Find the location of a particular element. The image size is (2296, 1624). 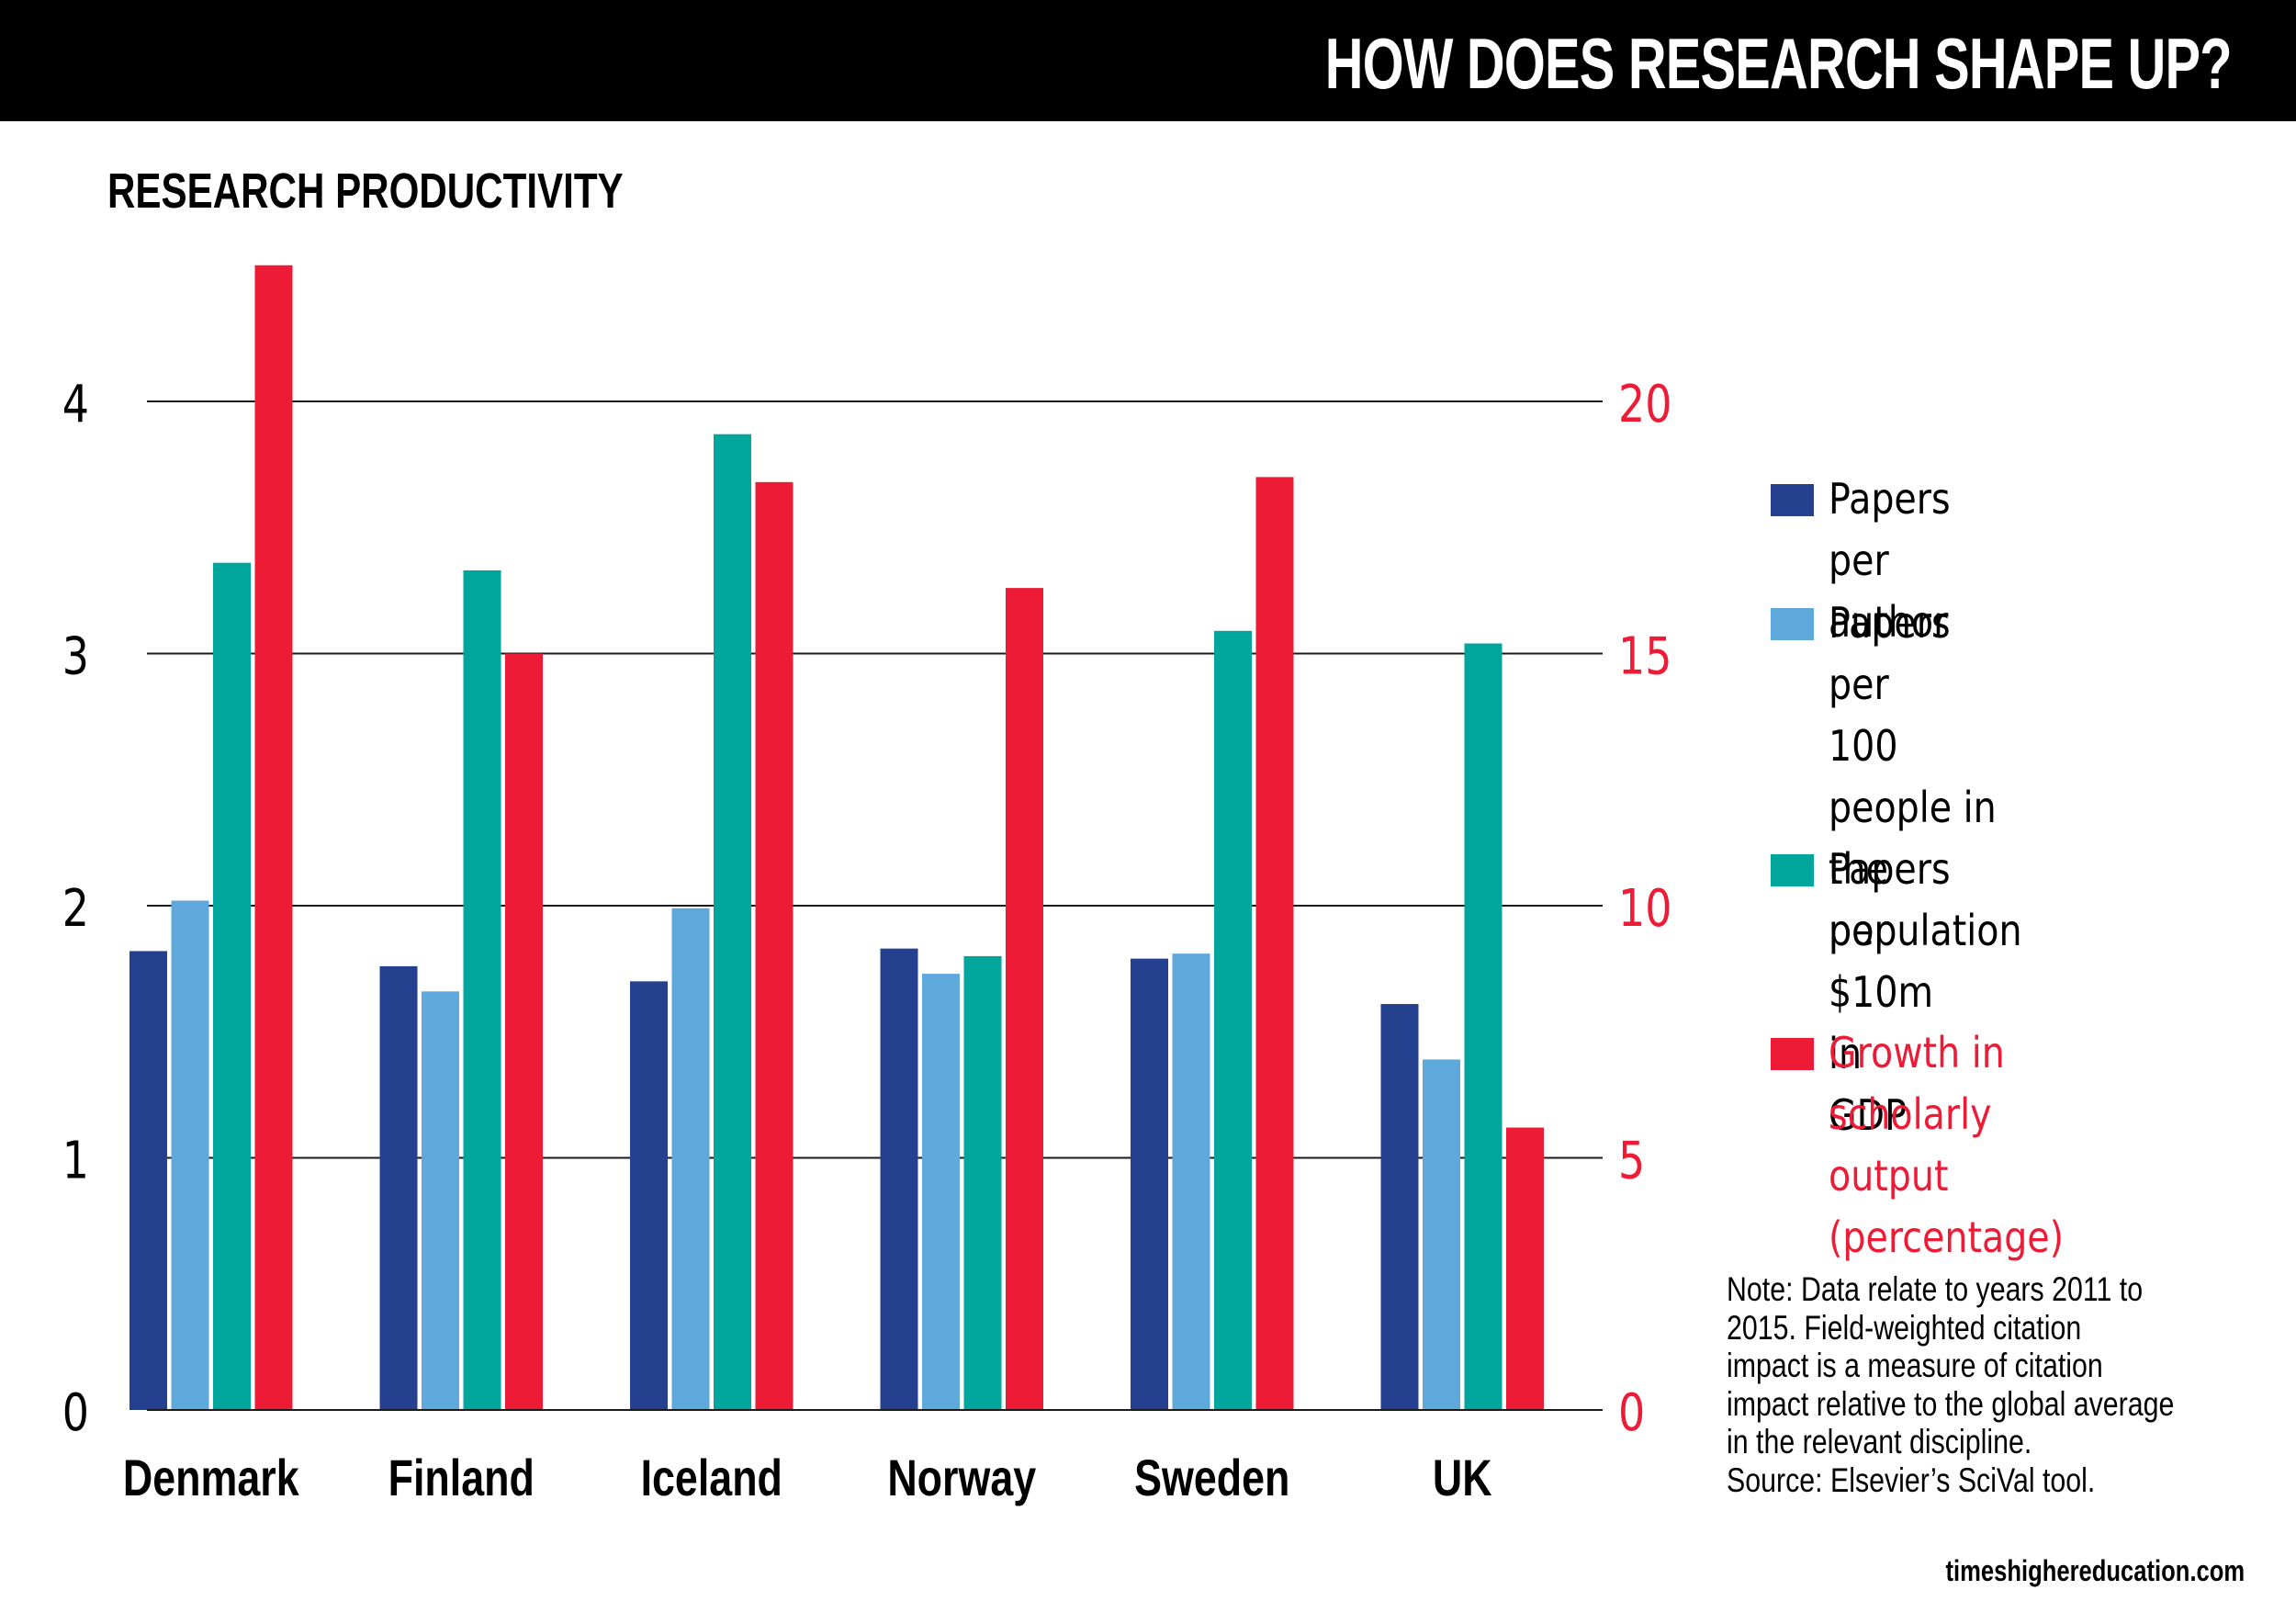

right-tick-label: 15 is located at coordinates (1644, 656).